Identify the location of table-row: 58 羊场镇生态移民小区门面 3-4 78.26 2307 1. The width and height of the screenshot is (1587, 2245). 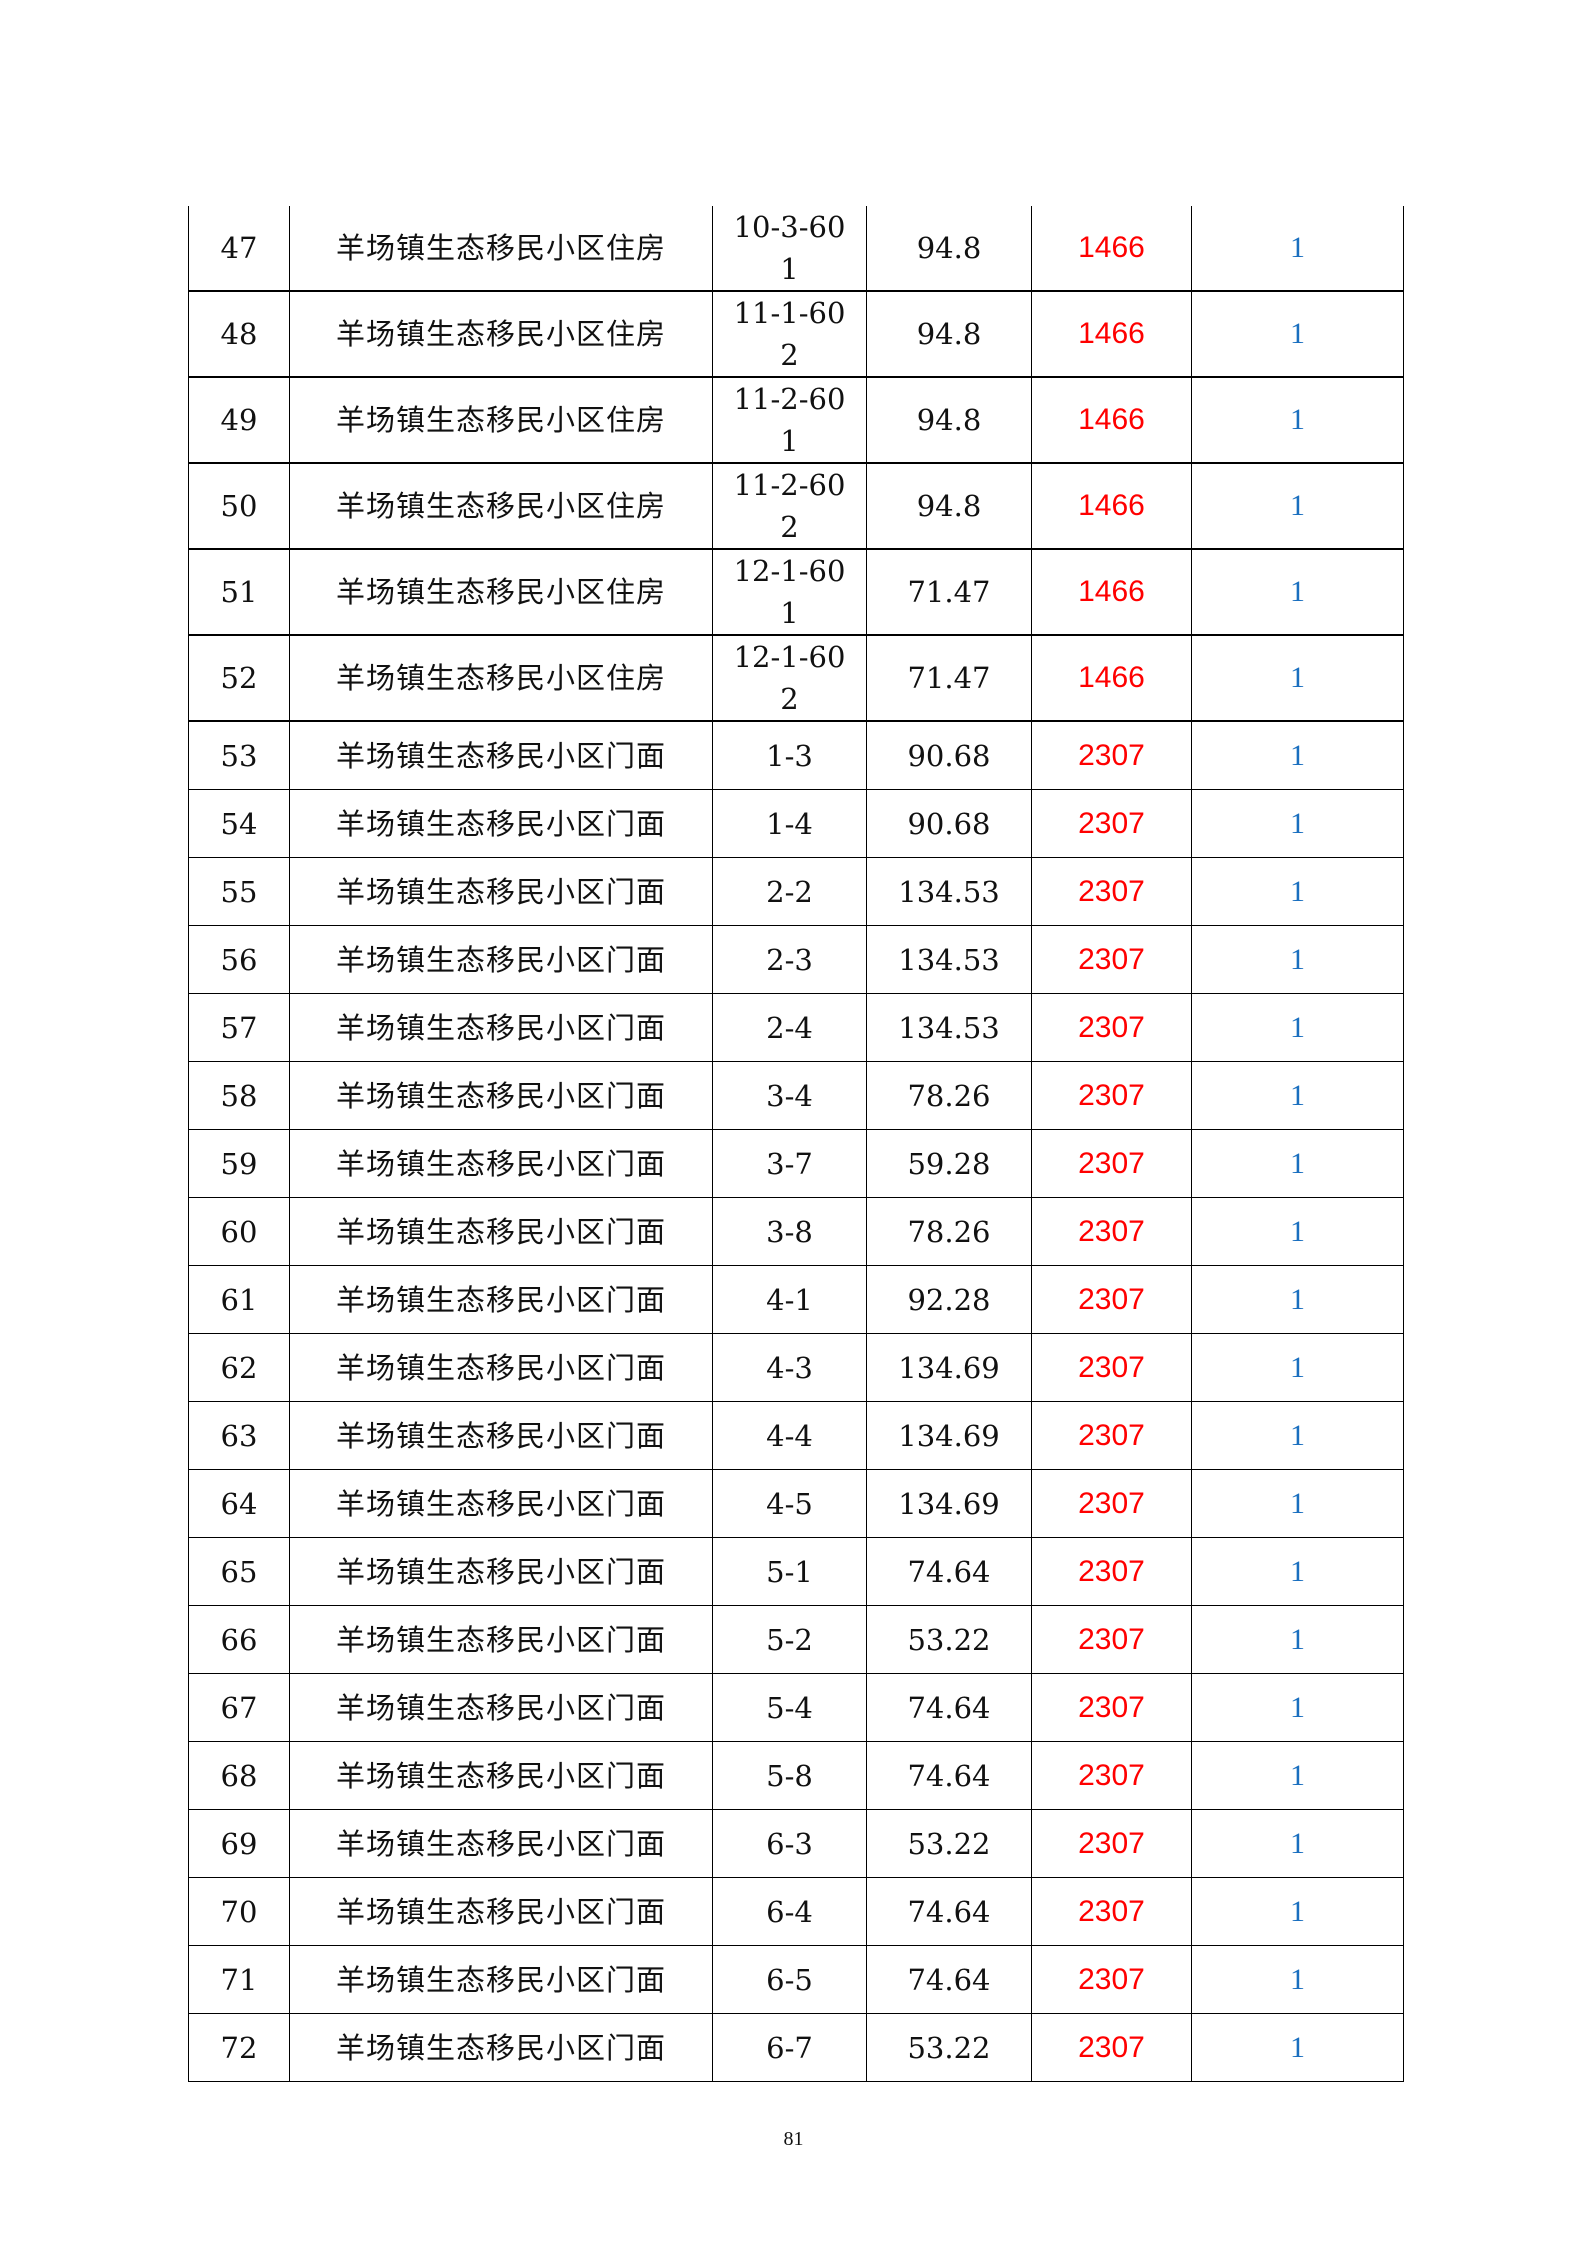
(796, 1095).